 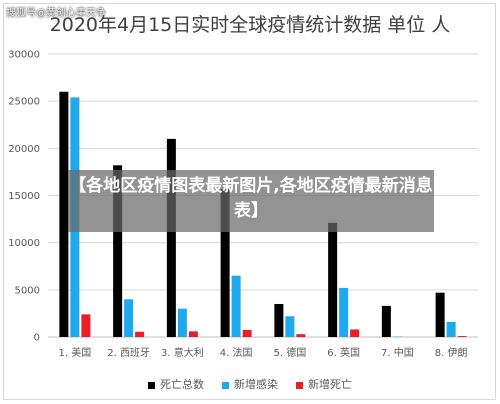 I want to click on legend-item: 新增死亡, so click(x=324, y=384).